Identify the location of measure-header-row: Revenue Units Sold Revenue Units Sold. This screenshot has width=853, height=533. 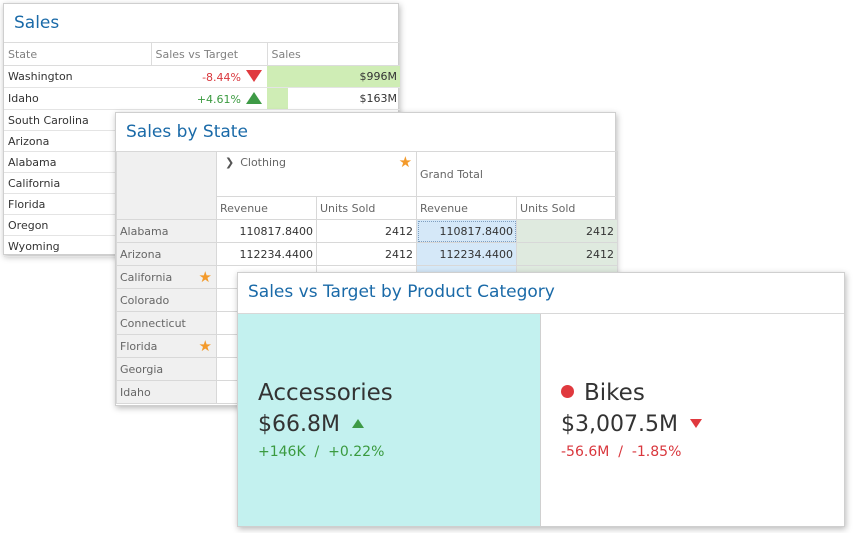
(368, 208).